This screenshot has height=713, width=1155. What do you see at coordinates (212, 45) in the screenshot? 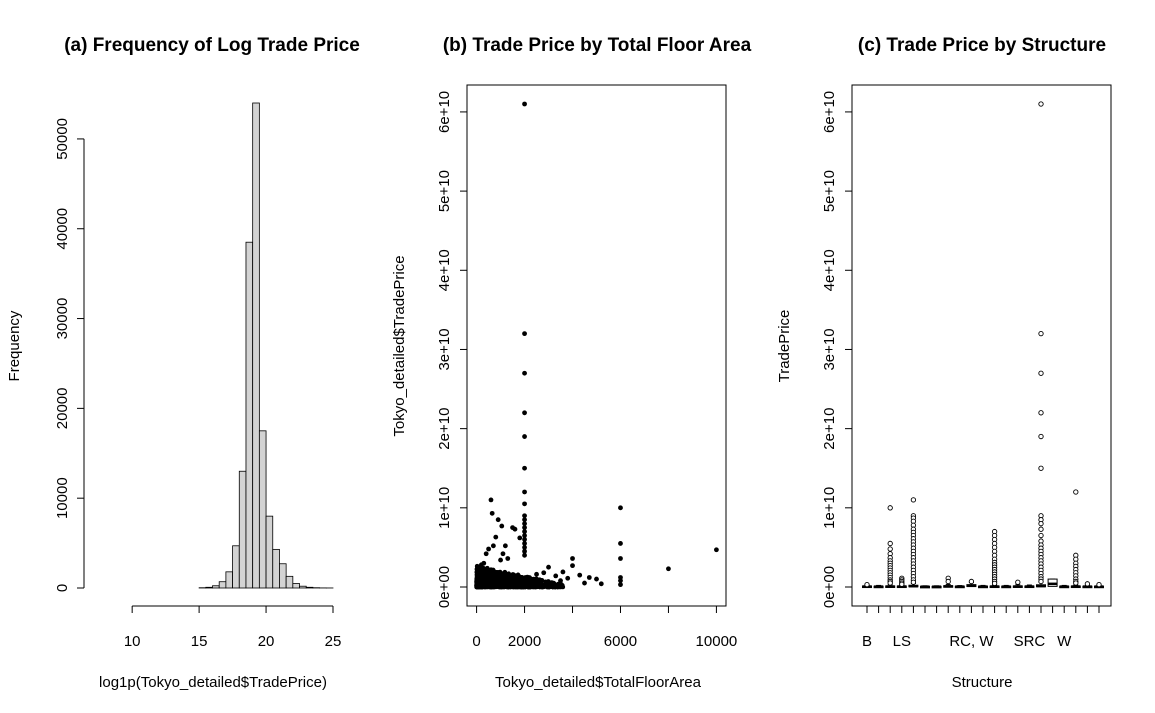
I see `histogram-title: (a) Frequency of Log Trade Price` at bounding box center [212, 45].